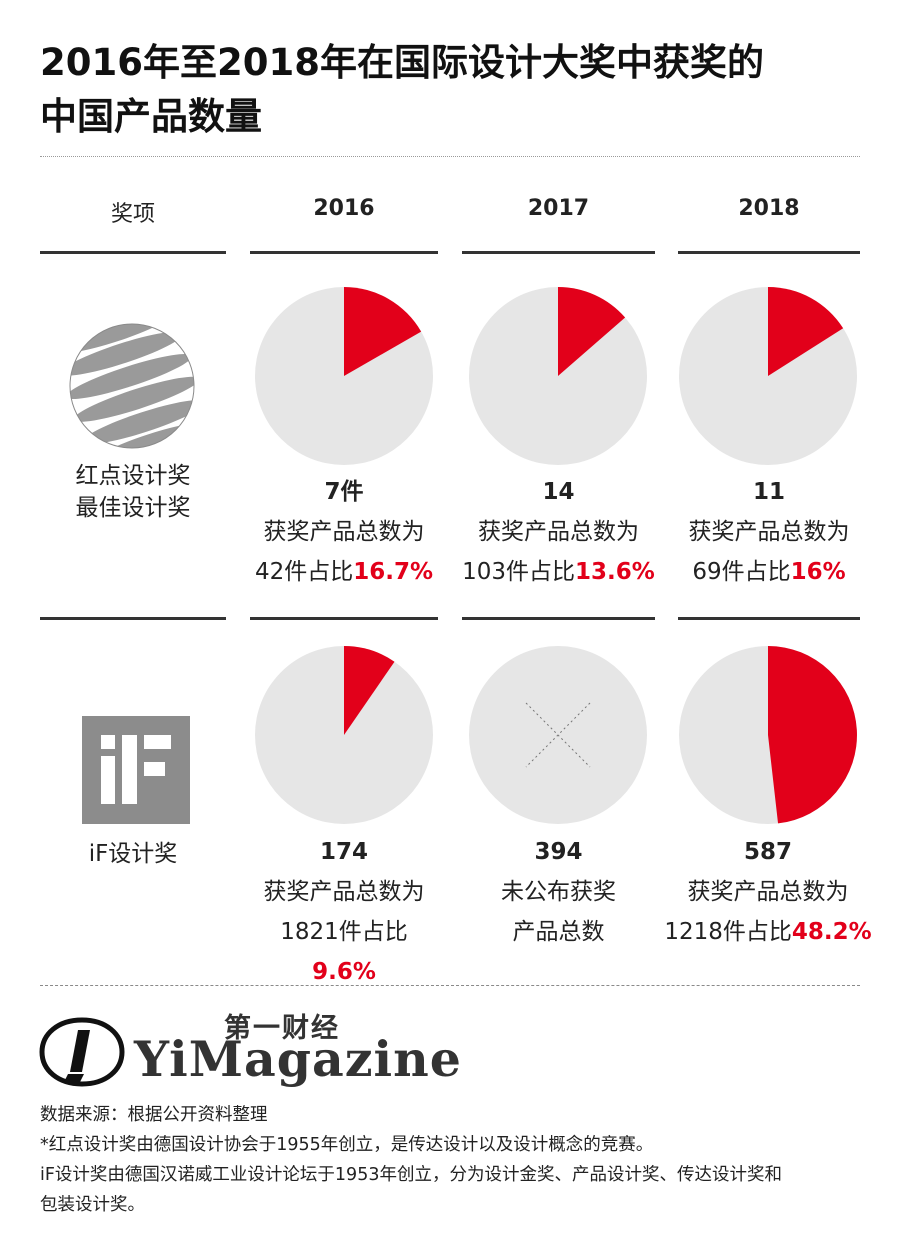  What do you see at coordinates (132, 386) in the screenshot?
I see `red-dot-sphere-icon` at bounding box center [132, 386].